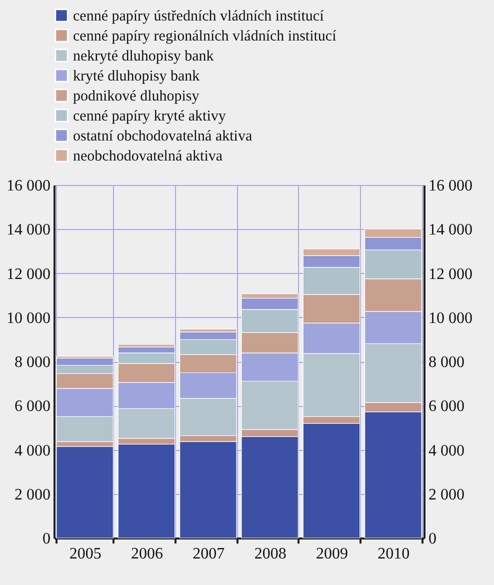  Describe the element at coordinates (205, 36) in the screenshot. I see `legend-label: cenné papíry regionálních vládních institucí` at that location.